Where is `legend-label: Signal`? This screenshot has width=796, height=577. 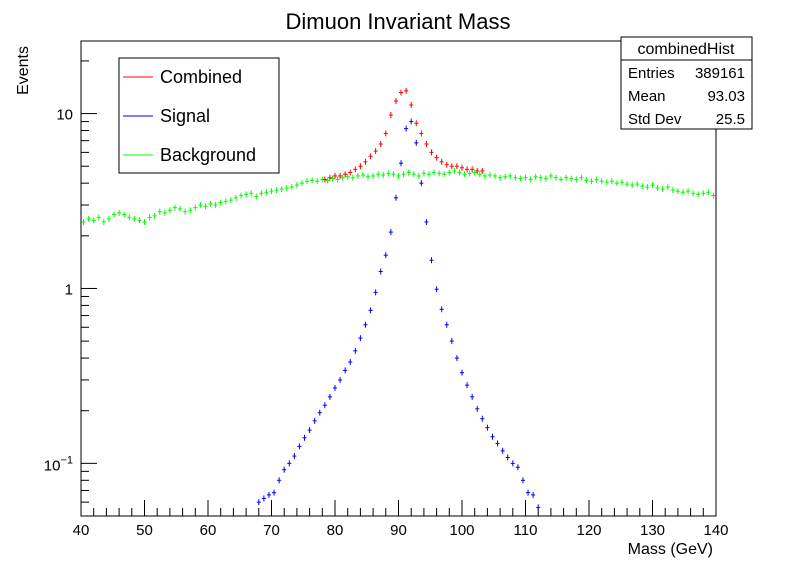 legend-label: Signal is located at coordinates (185, 116).